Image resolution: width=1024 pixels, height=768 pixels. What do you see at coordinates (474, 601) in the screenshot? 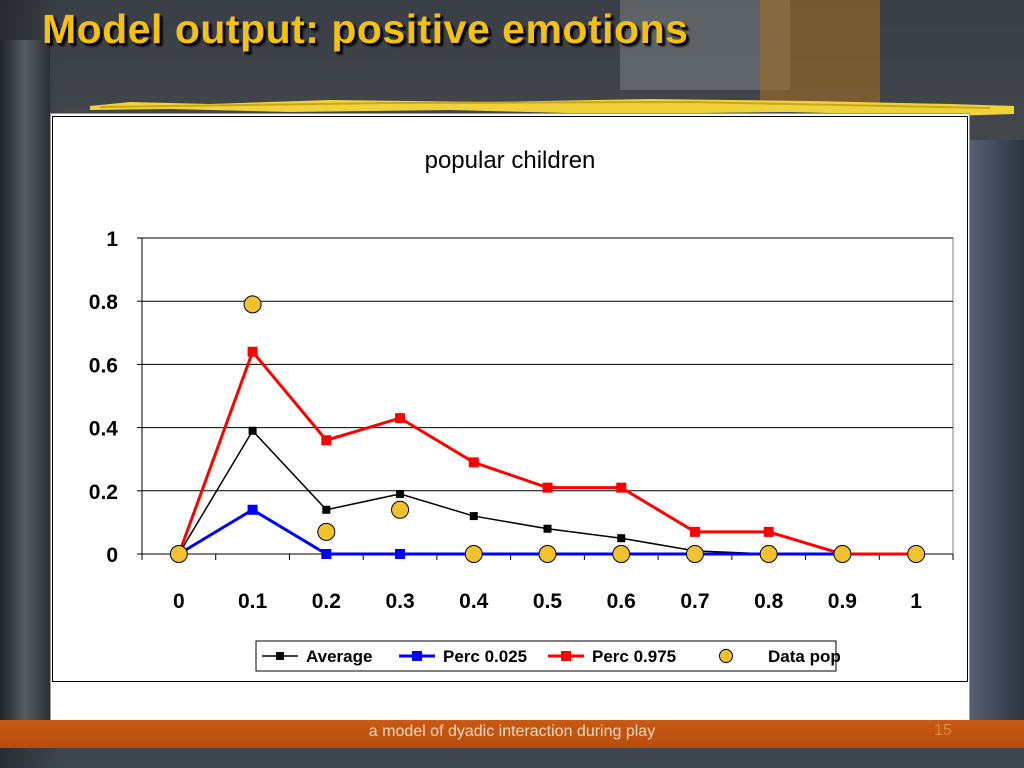
I see `x-tick-label: 0.4` at bounding box center [474, 601].